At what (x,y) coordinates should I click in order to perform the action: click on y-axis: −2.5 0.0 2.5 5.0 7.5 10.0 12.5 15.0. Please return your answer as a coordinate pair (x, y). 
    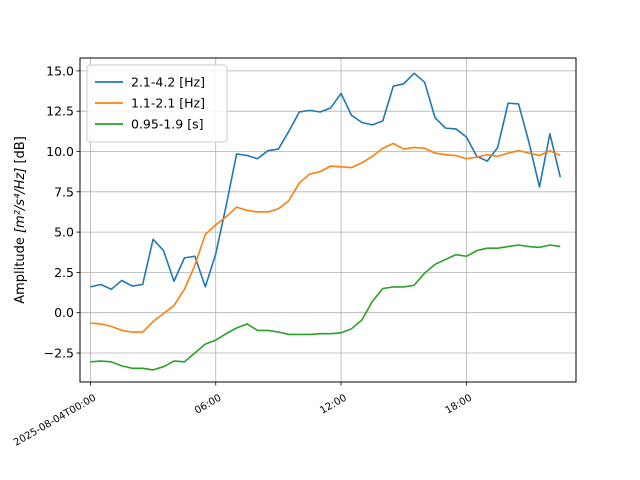
    Looking at the image, I should click on (62, 211).